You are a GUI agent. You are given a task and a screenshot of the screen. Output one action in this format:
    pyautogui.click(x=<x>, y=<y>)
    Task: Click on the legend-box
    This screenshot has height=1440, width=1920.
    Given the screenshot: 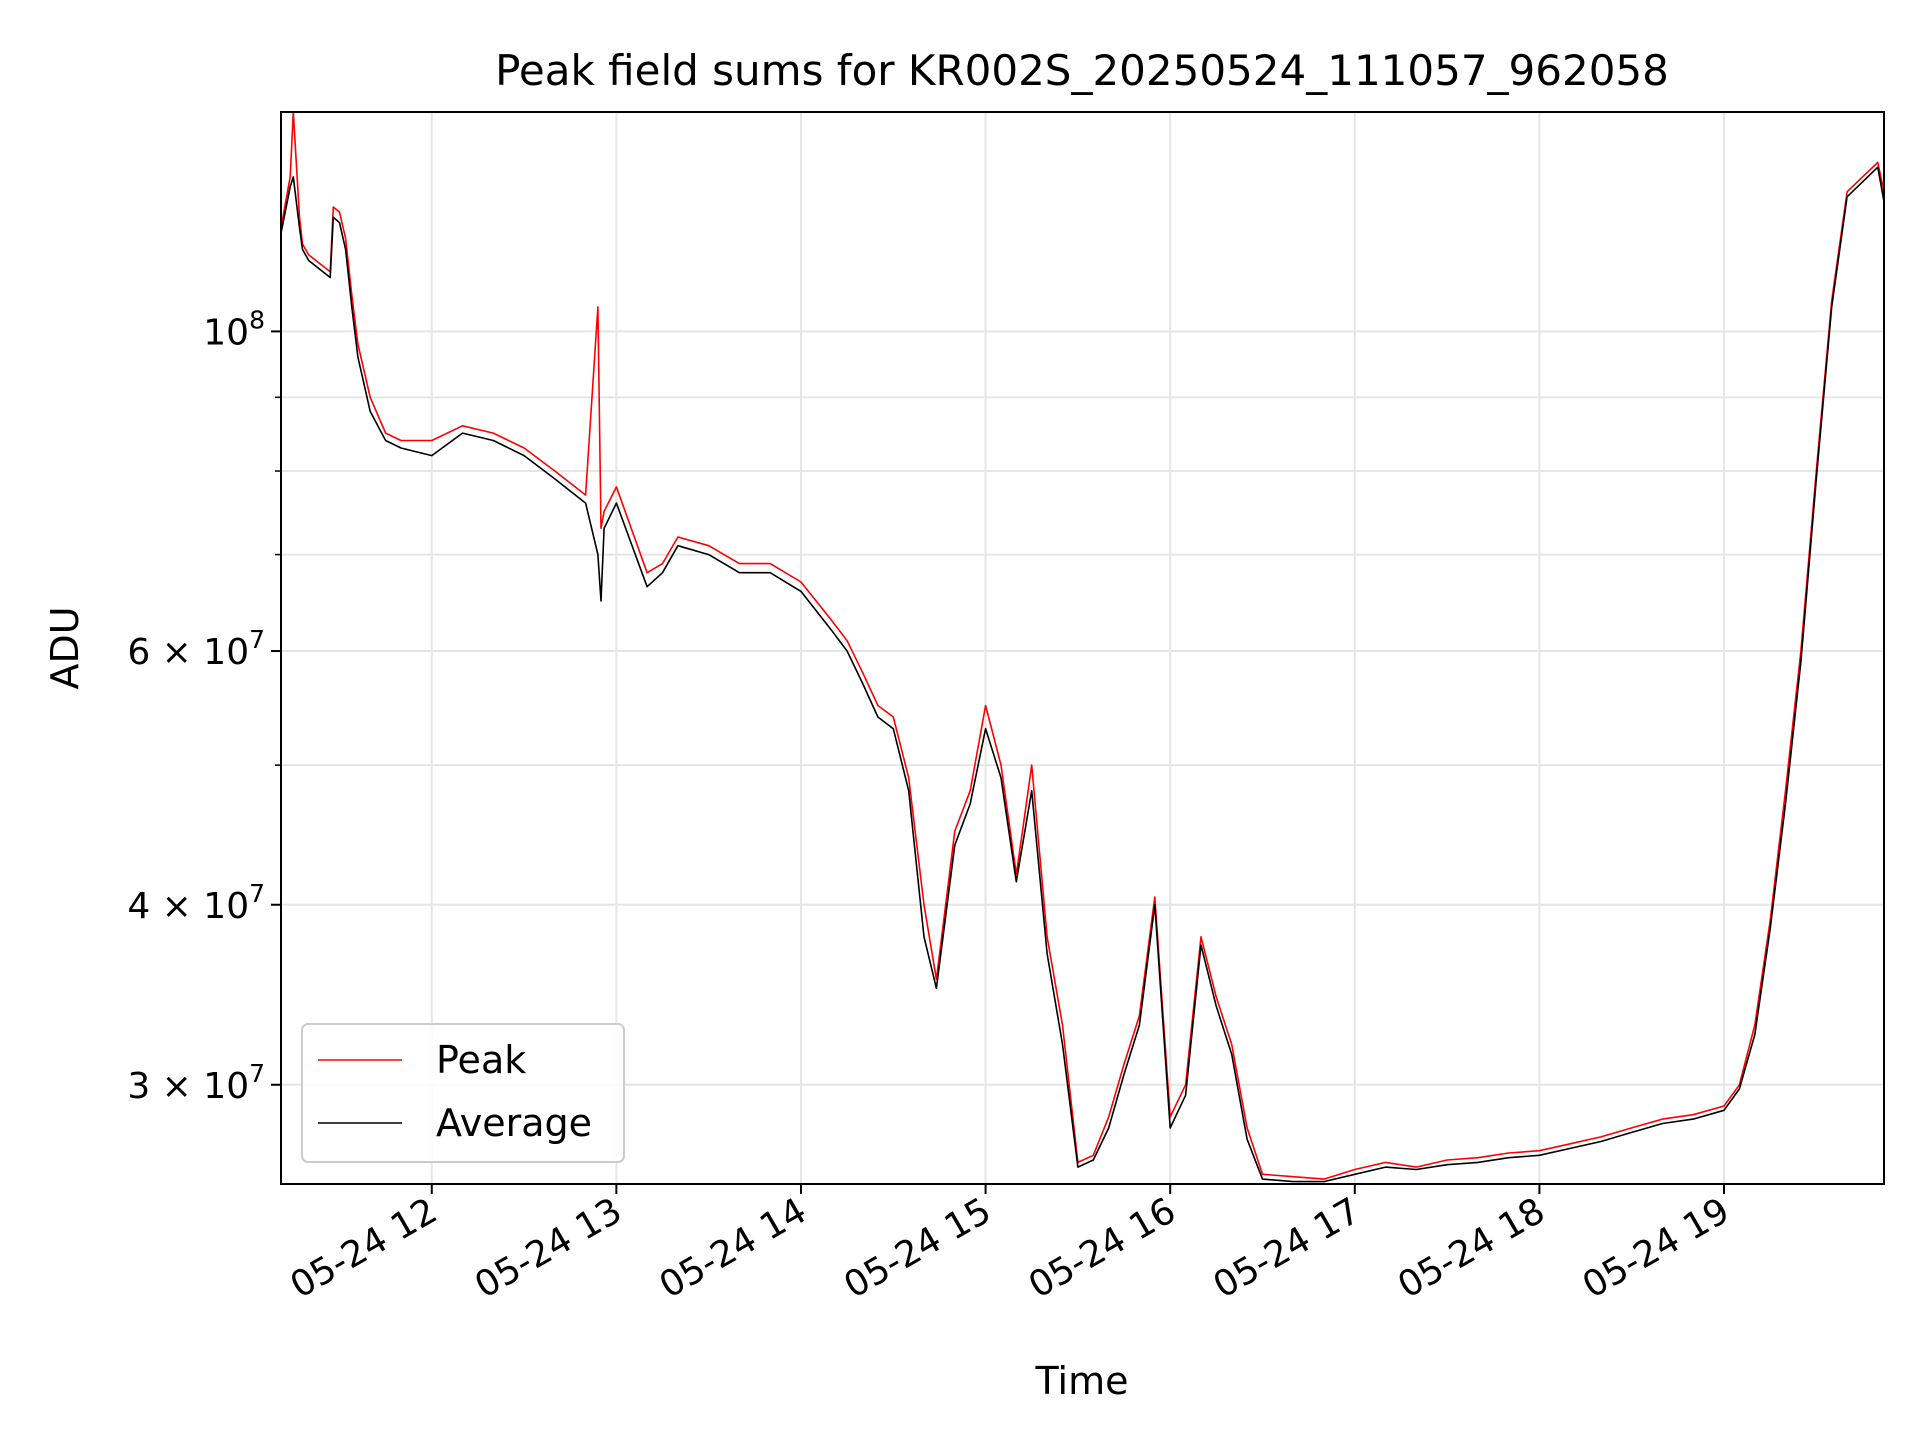 What is the action you would take?
    pyautogui.click(x=463, y=1093)
    